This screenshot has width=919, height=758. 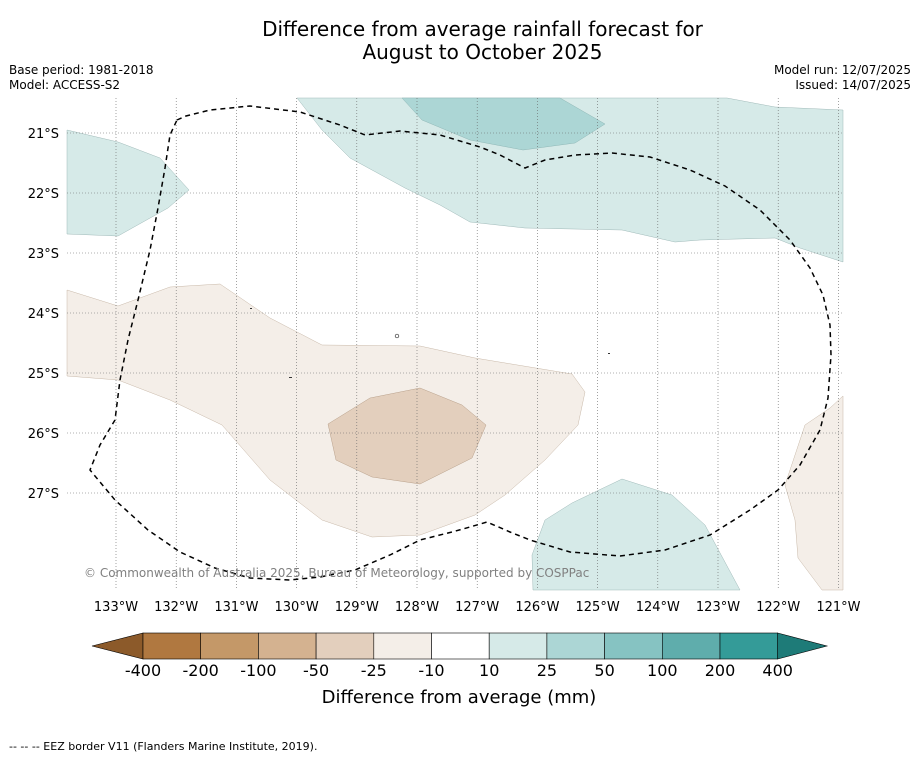 I want to click on latitude-label: 27°S, so click(x=43, y=494).